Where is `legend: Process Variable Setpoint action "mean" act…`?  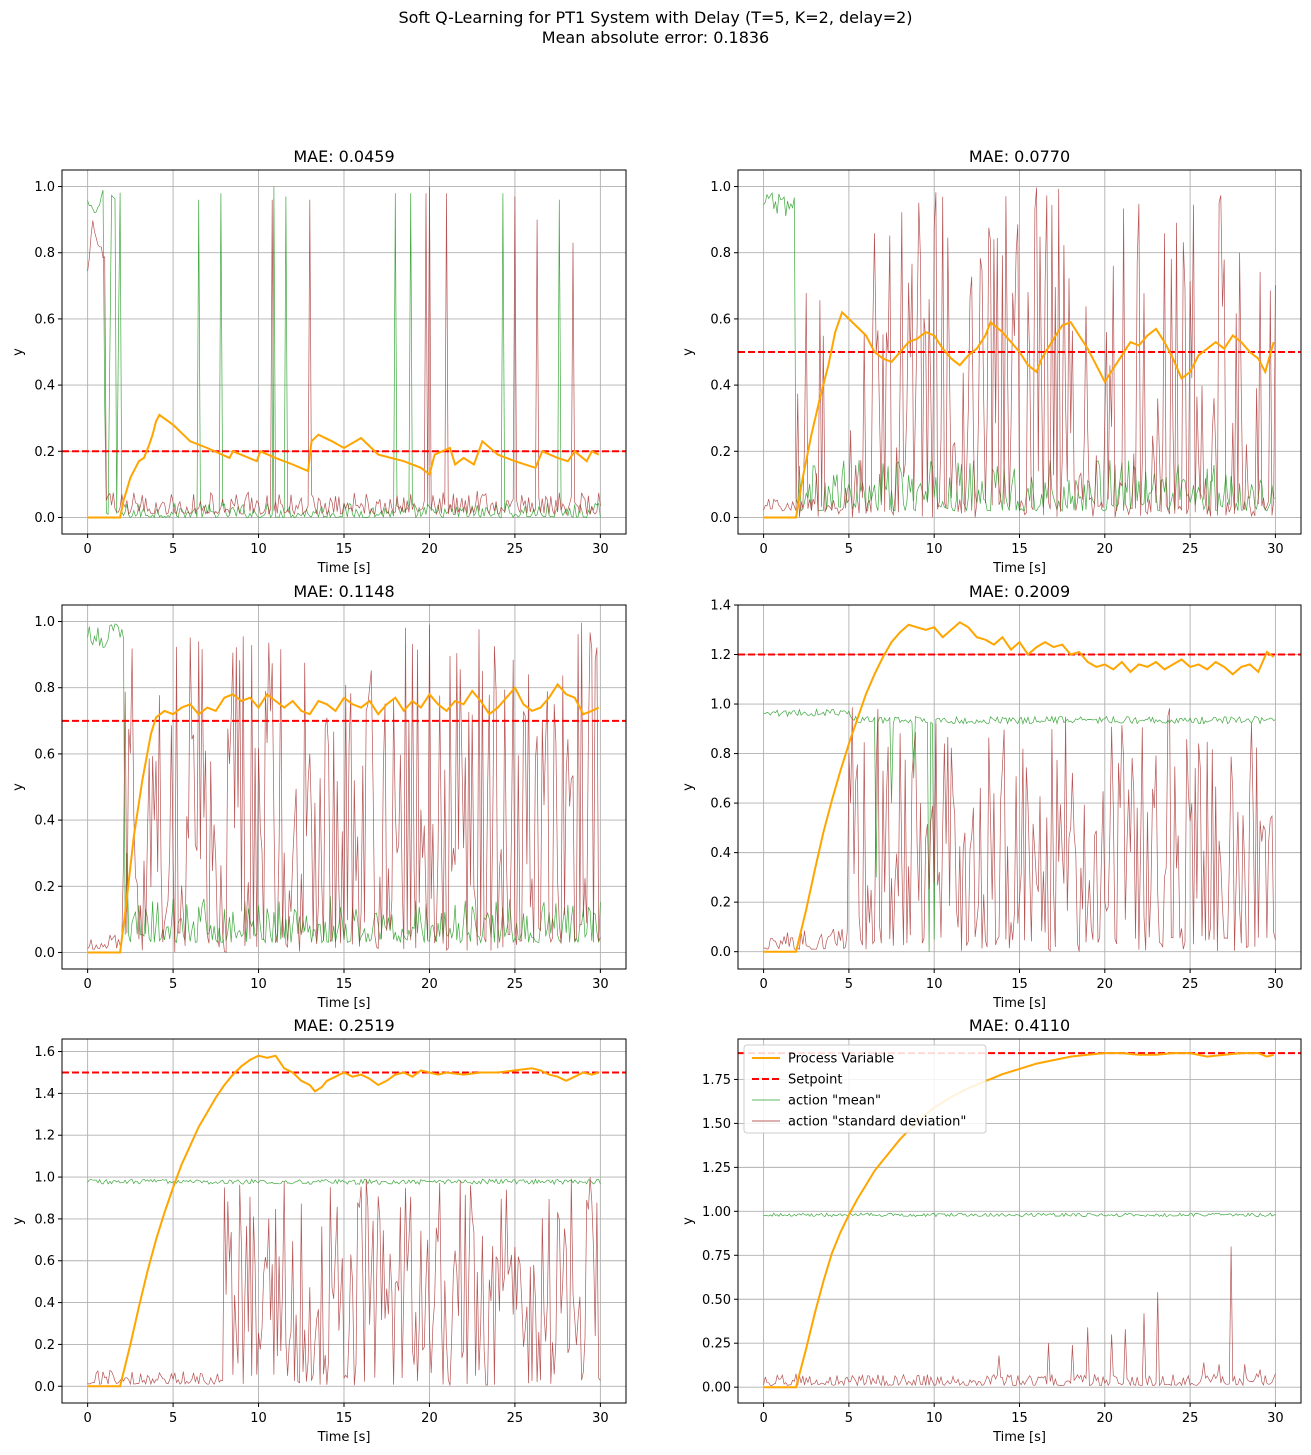
legend: Process Variable Setpoint action "mean" act… is located at coordinates (865, 1089).